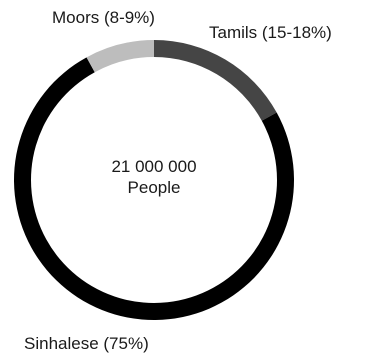 The width and height of the screenshot is (384, 360). I want to click on center-total-value: 21 000 000, so click(153, 166).